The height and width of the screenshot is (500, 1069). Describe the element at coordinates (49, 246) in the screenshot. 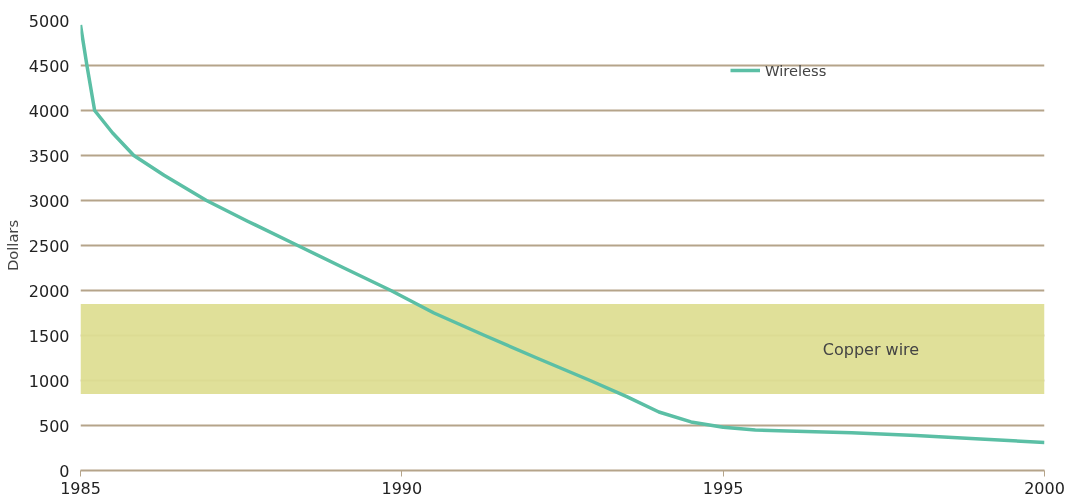

I see `y-tick-label: 2500` at that location.